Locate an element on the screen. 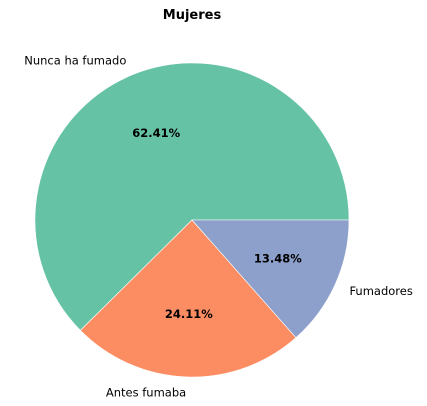 The height and width of the screenshot is (406, 427). pie-pct-label-fumadores: 13.48% is located at coordinates (278, 259).